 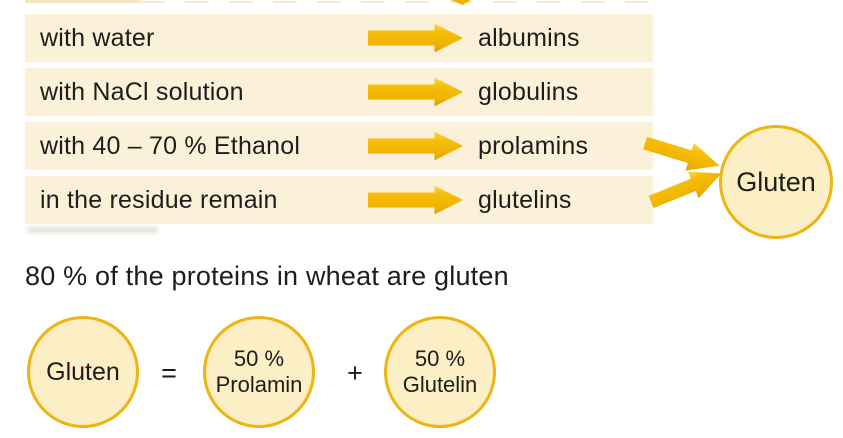 I want to click on extraction-method-label: with water, so click(x=97, y=37).